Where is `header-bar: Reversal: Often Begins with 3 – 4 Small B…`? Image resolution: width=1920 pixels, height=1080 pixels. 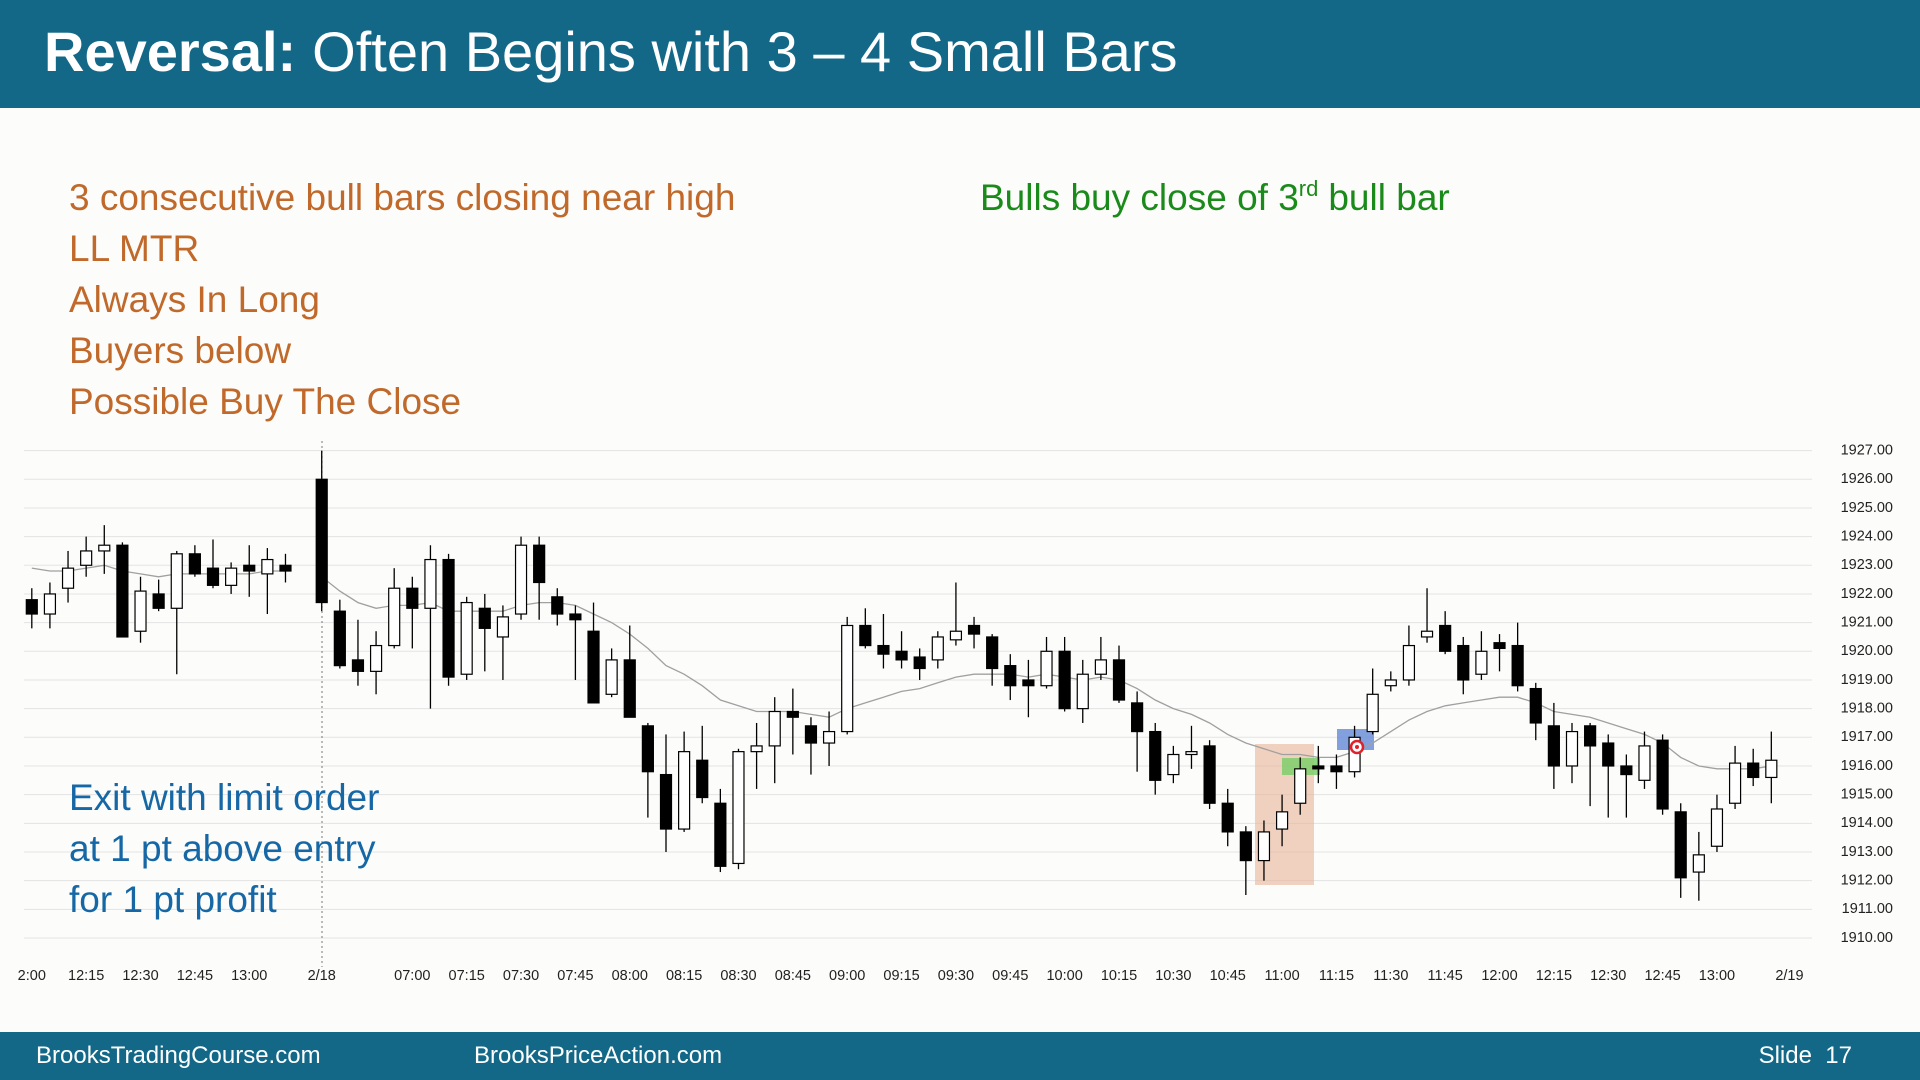 header-bar: Reversal: Often Begins with 3 – 4 Small B… is located at coordinates (960, 54).